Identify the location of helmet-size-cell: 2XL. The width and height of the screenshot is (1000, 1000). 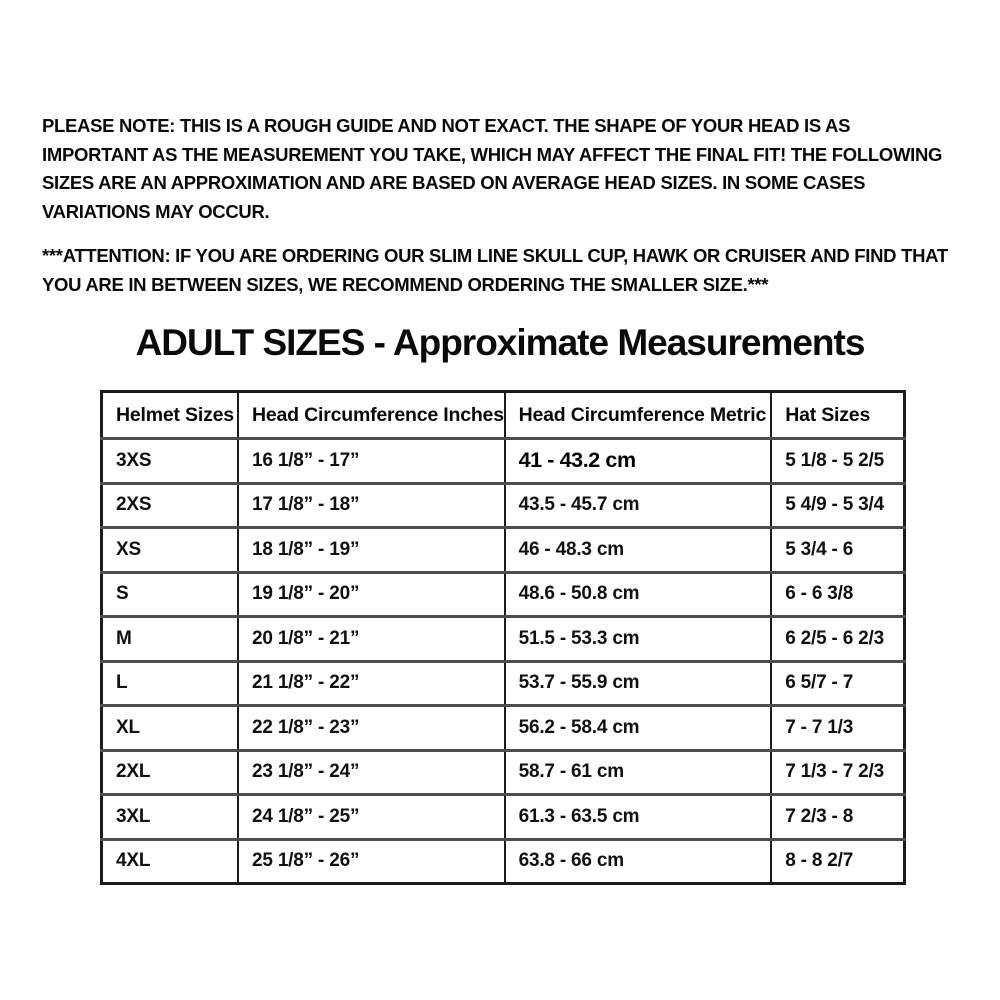
(169, 771).